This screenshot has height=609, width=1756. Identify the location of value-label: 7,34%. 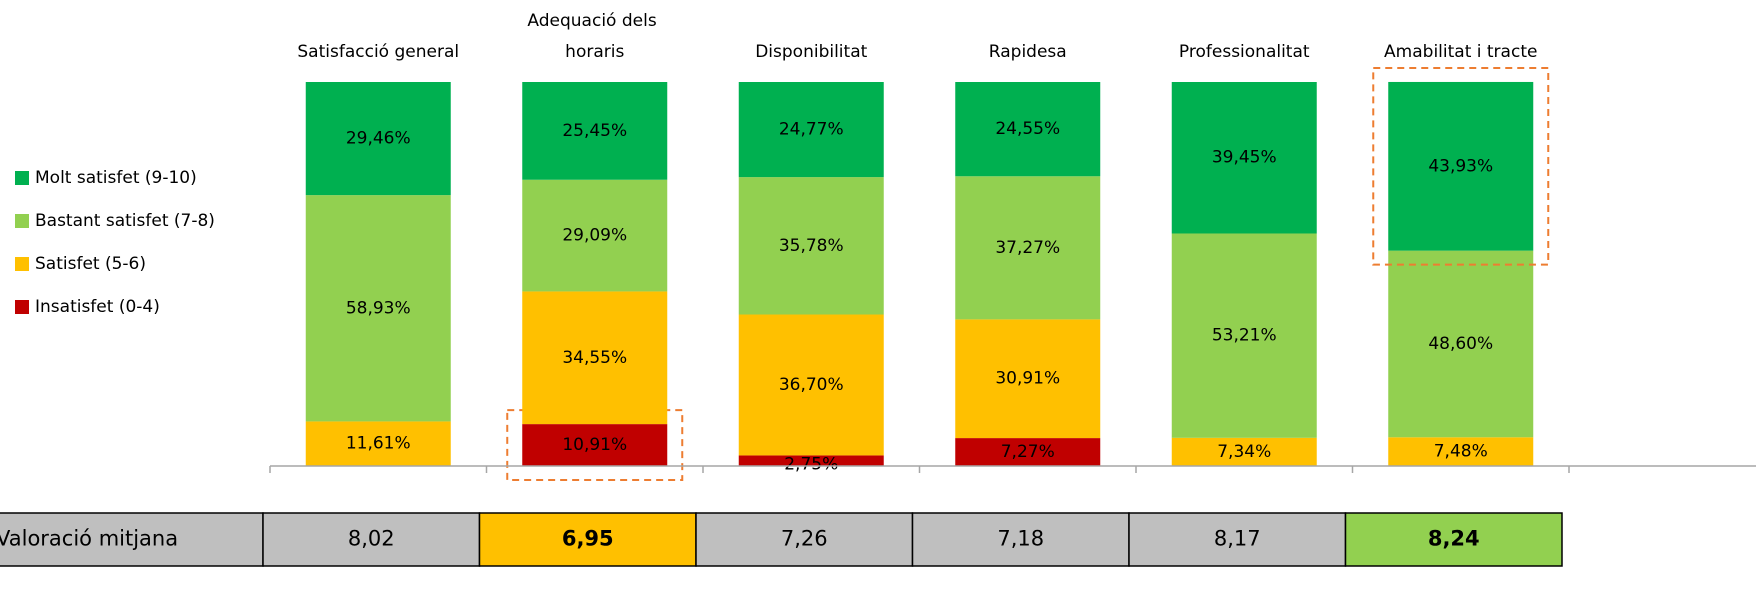
(1244, 452).